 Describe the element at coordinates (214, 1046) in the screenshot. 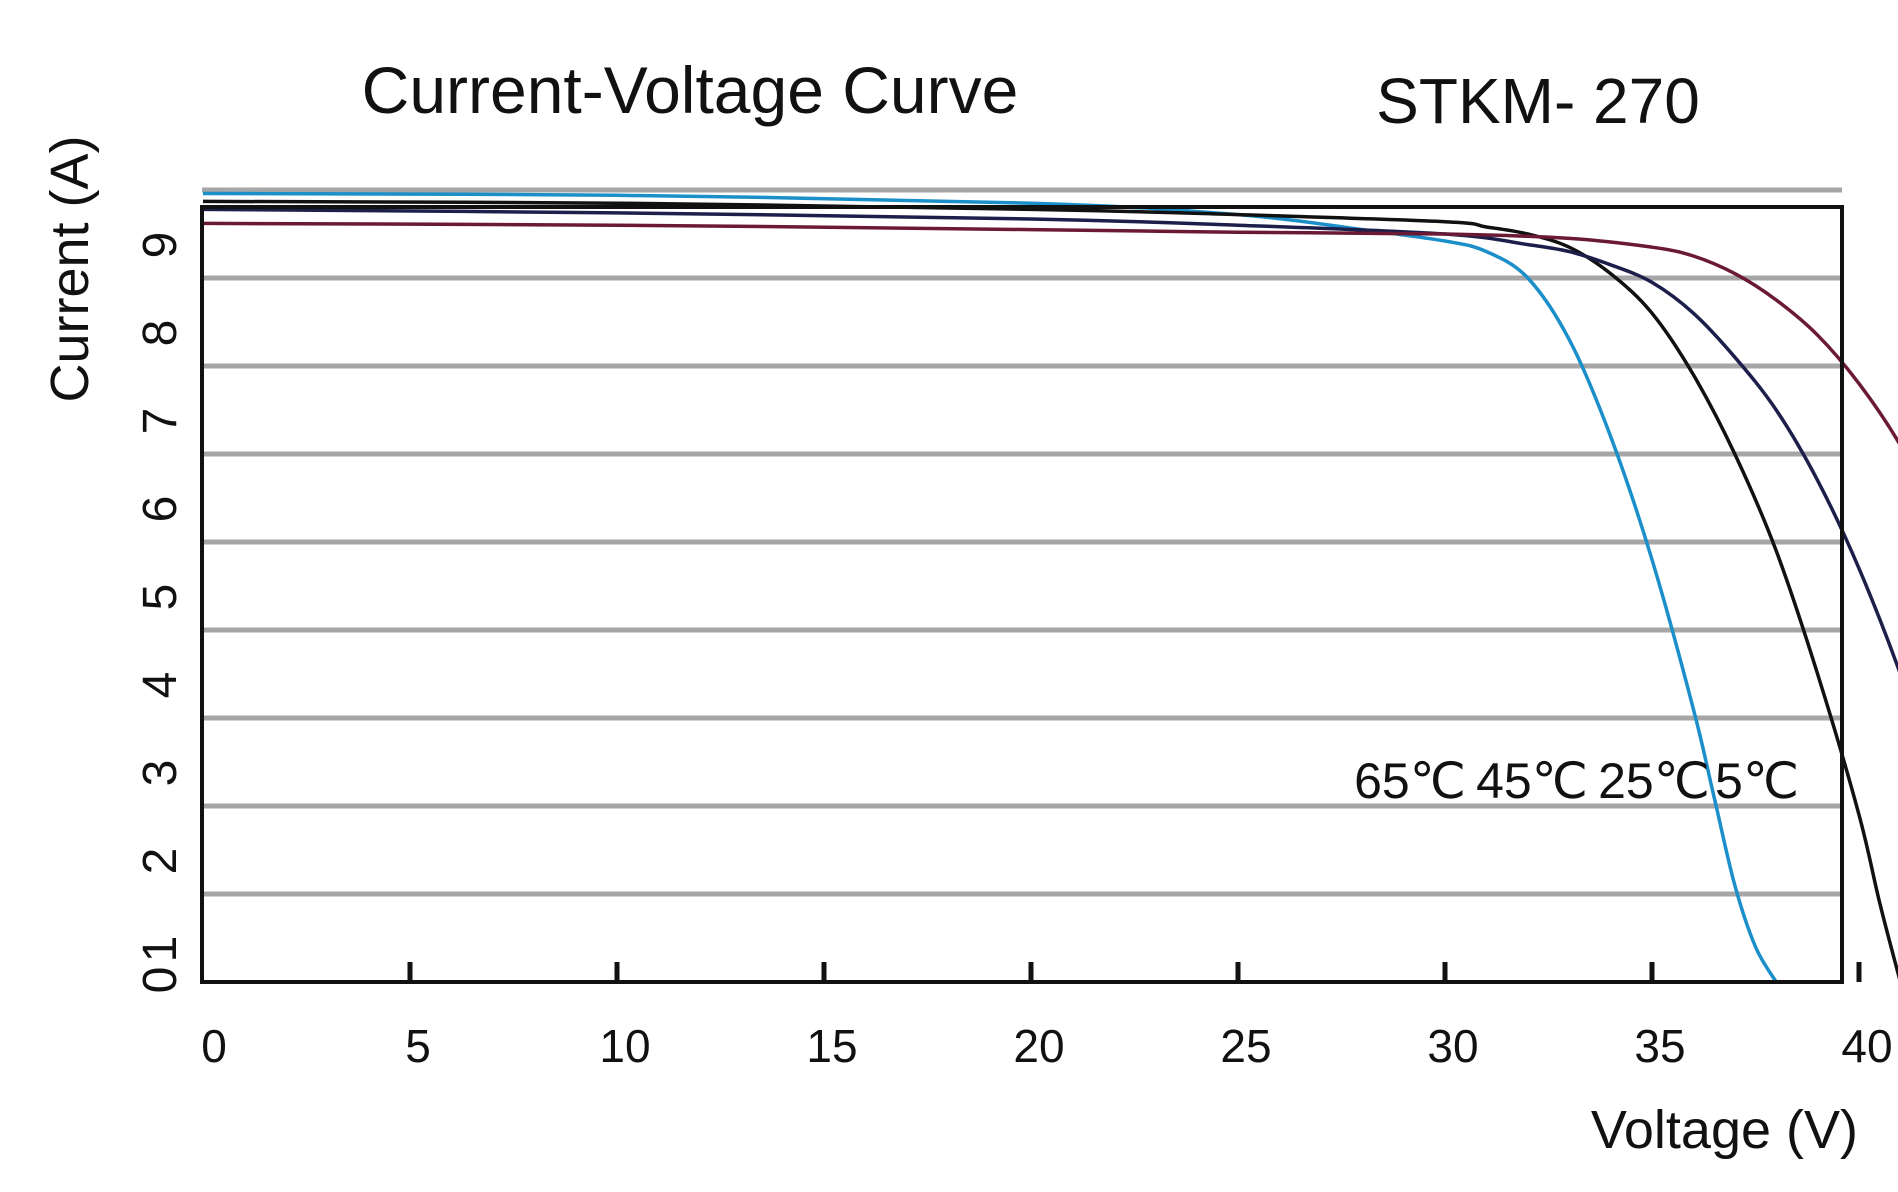

I see `x-tick-label: 0` at that location.